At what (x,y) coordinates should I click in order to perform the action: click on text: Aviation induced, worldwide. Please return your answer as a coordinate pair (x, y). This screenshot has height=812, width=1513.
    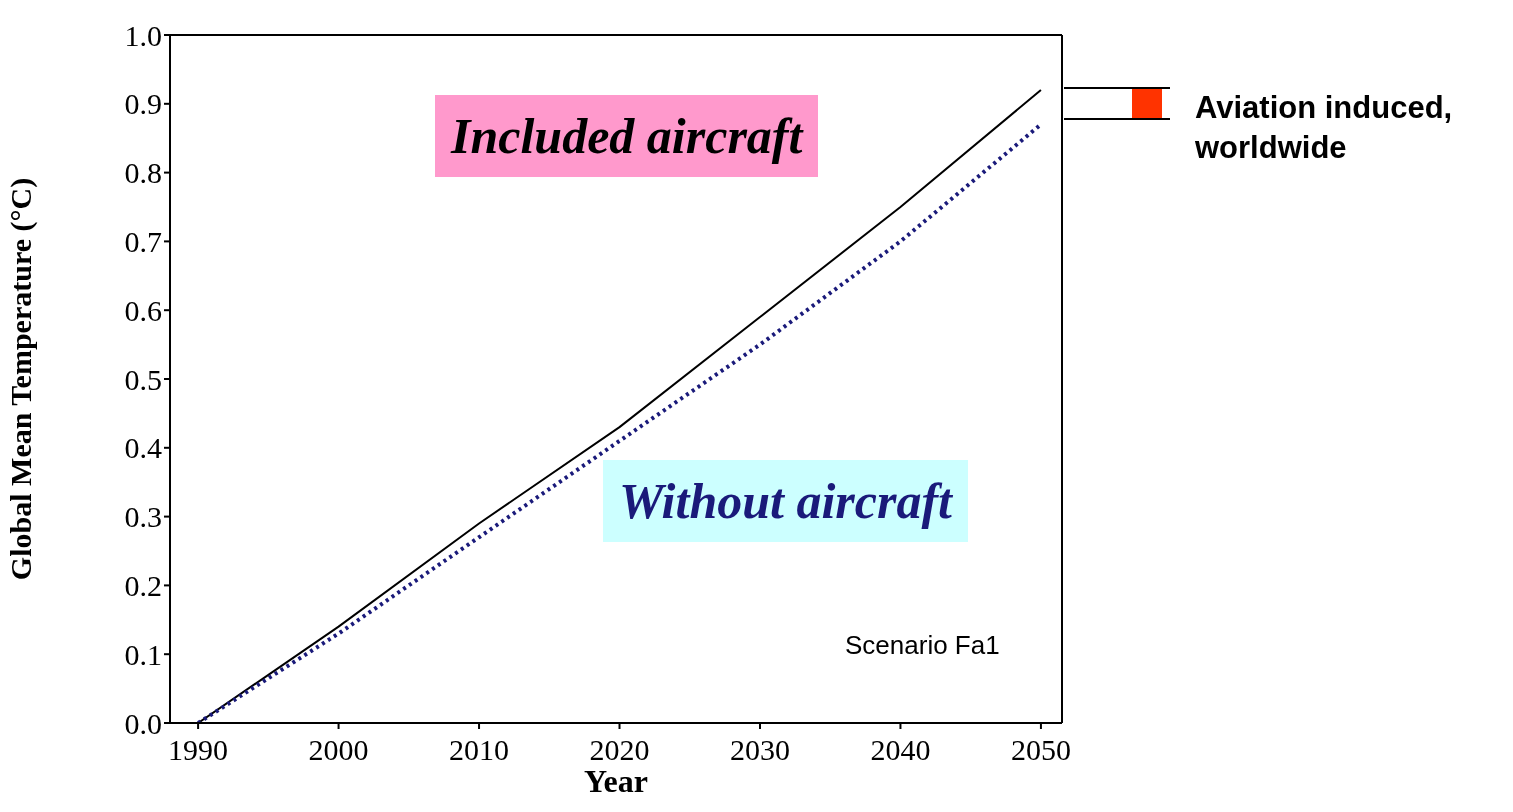
    Looking at the image, I should click on (1324, 128).